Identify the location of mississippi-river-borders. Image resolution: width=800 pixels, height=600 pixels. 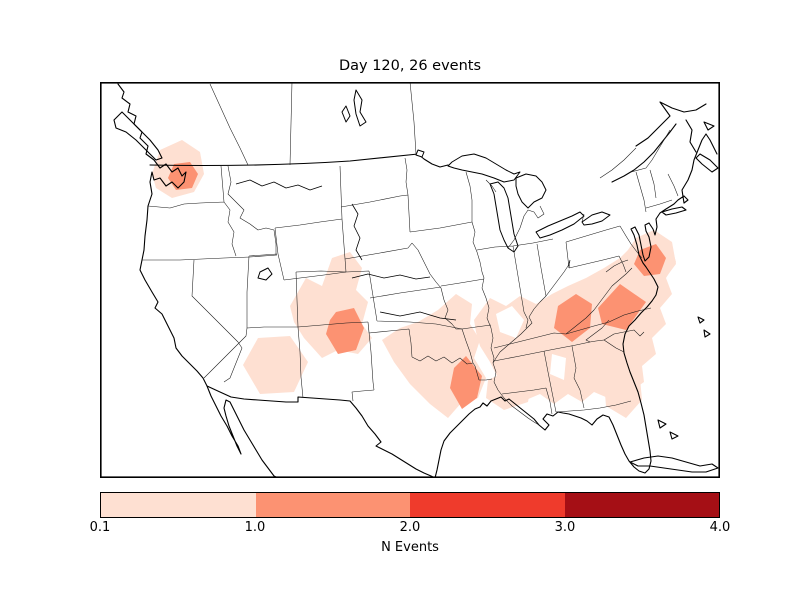
(509, 298).